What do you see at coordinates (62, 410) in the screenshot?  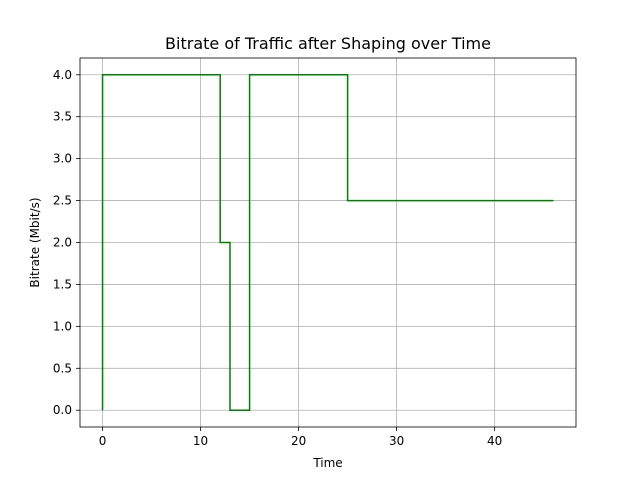 I see `y-tick-label: 0.0` at bounding box center [62, 410].